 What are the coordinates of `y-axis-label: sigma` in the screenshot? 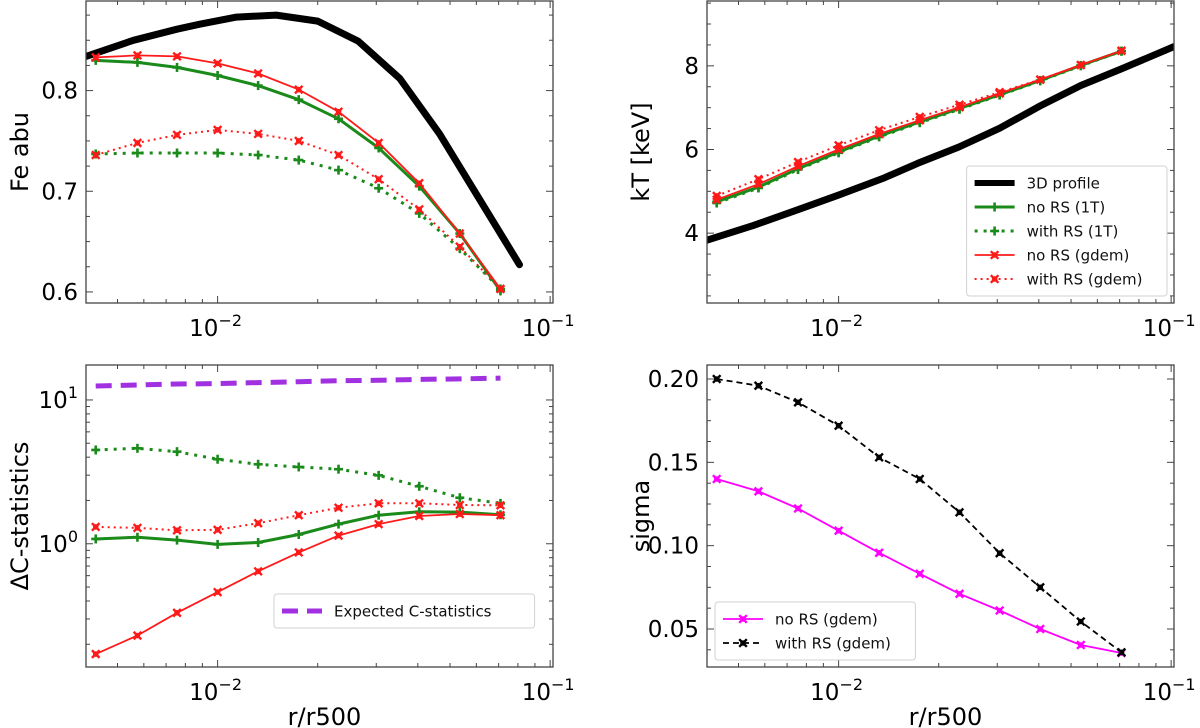 It's located at (641, 516).